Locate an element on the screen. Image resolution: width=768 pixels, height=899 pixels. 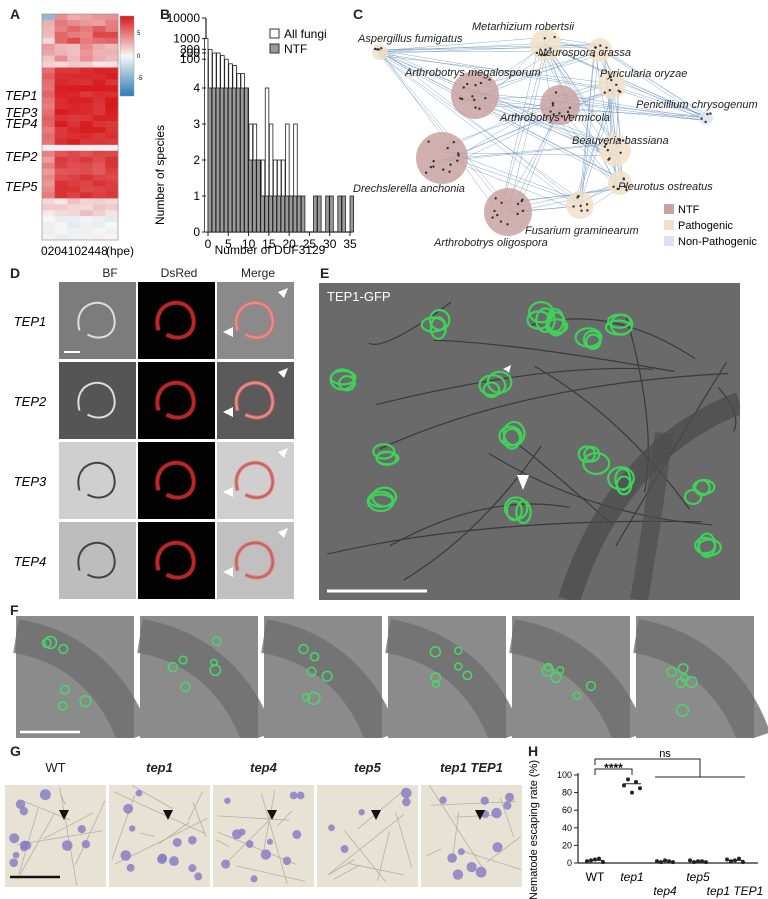
arrow-icon is located at coordinates (283, 293).